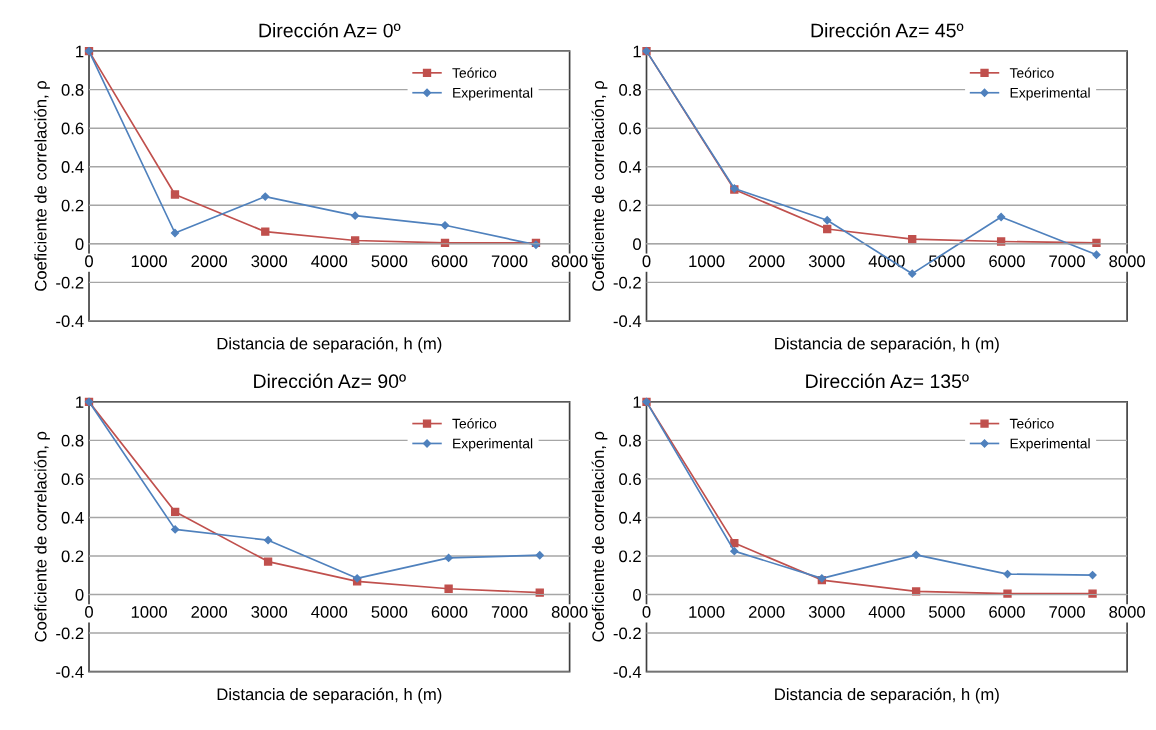 The width and height of the screenshot is (1156, 730). I want to click on chart-title: Dirección Az= 135º, so click(887, 381).